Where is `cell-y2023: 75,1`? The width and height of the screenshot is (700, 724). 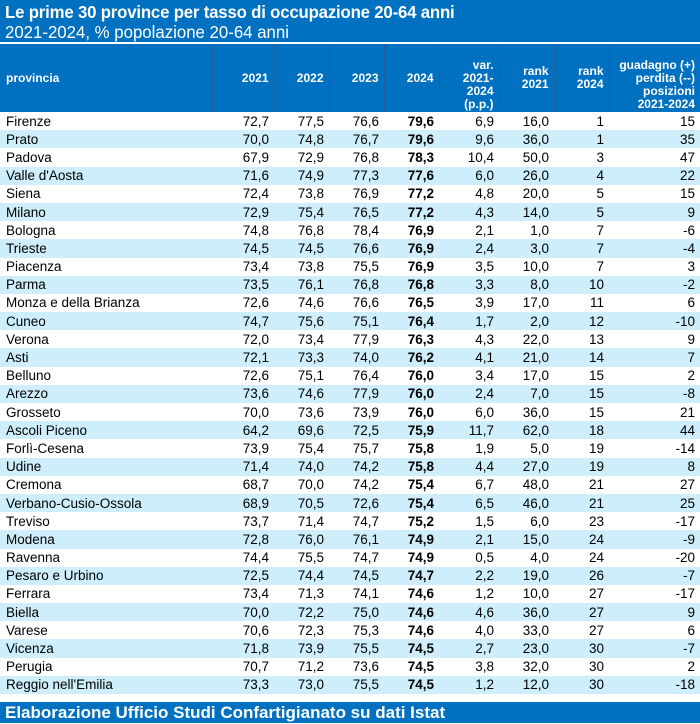 cell-y2023: 75,1 is located at coordinates (356, 321).